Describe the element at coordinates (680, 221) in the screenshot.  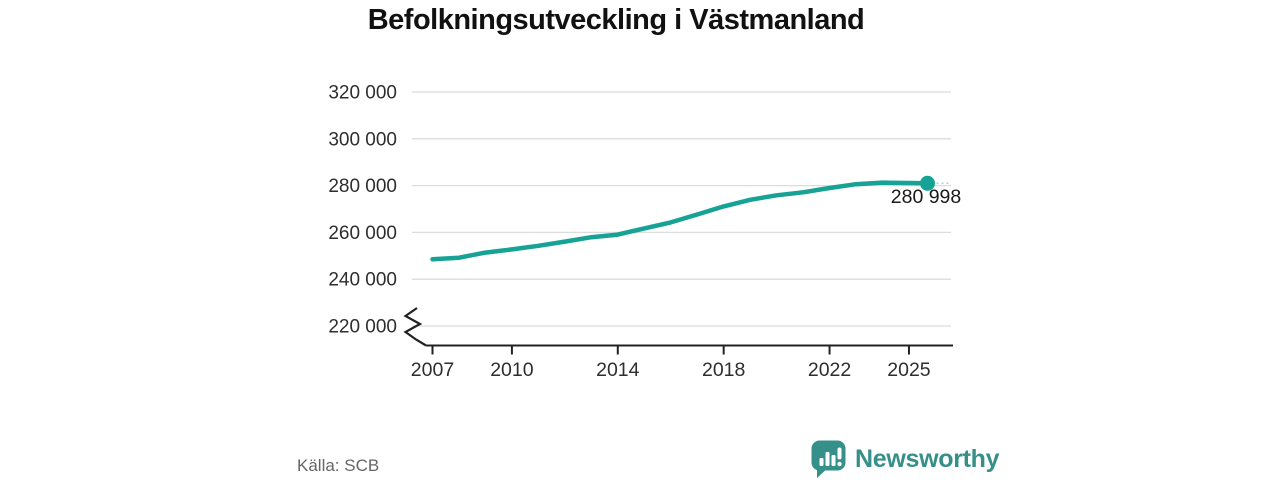
I see `population-line-series` at that location.